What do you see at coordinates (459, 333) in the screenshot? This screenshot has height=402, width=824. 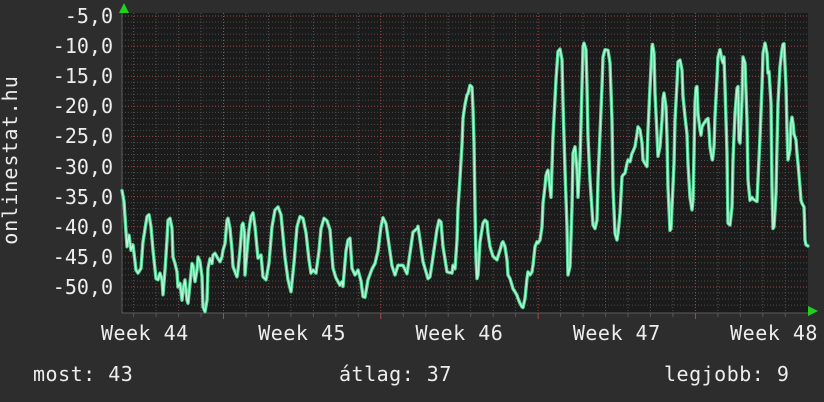 I see `x-tick-label: Week 46` at bounding box center [459, 333].